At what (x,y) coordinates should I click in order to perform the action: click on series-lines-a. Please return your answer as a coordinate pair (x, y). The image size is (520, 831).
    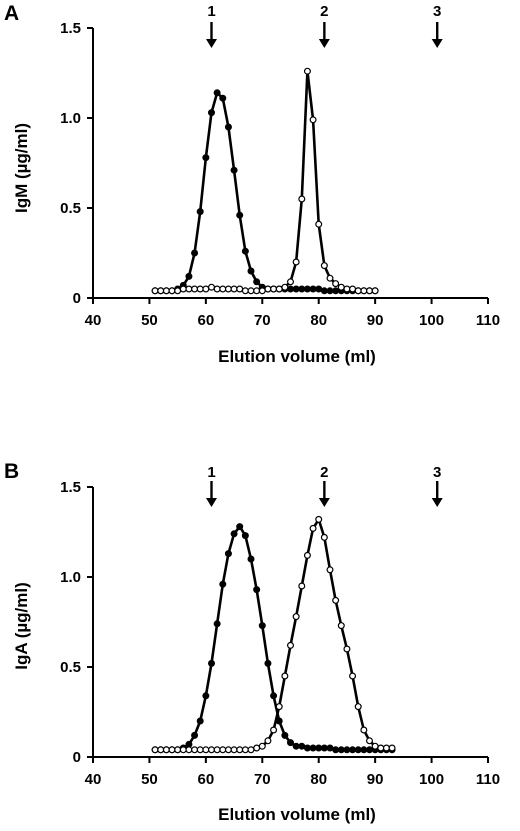
    Looking at the image, I should click on (265, 181).